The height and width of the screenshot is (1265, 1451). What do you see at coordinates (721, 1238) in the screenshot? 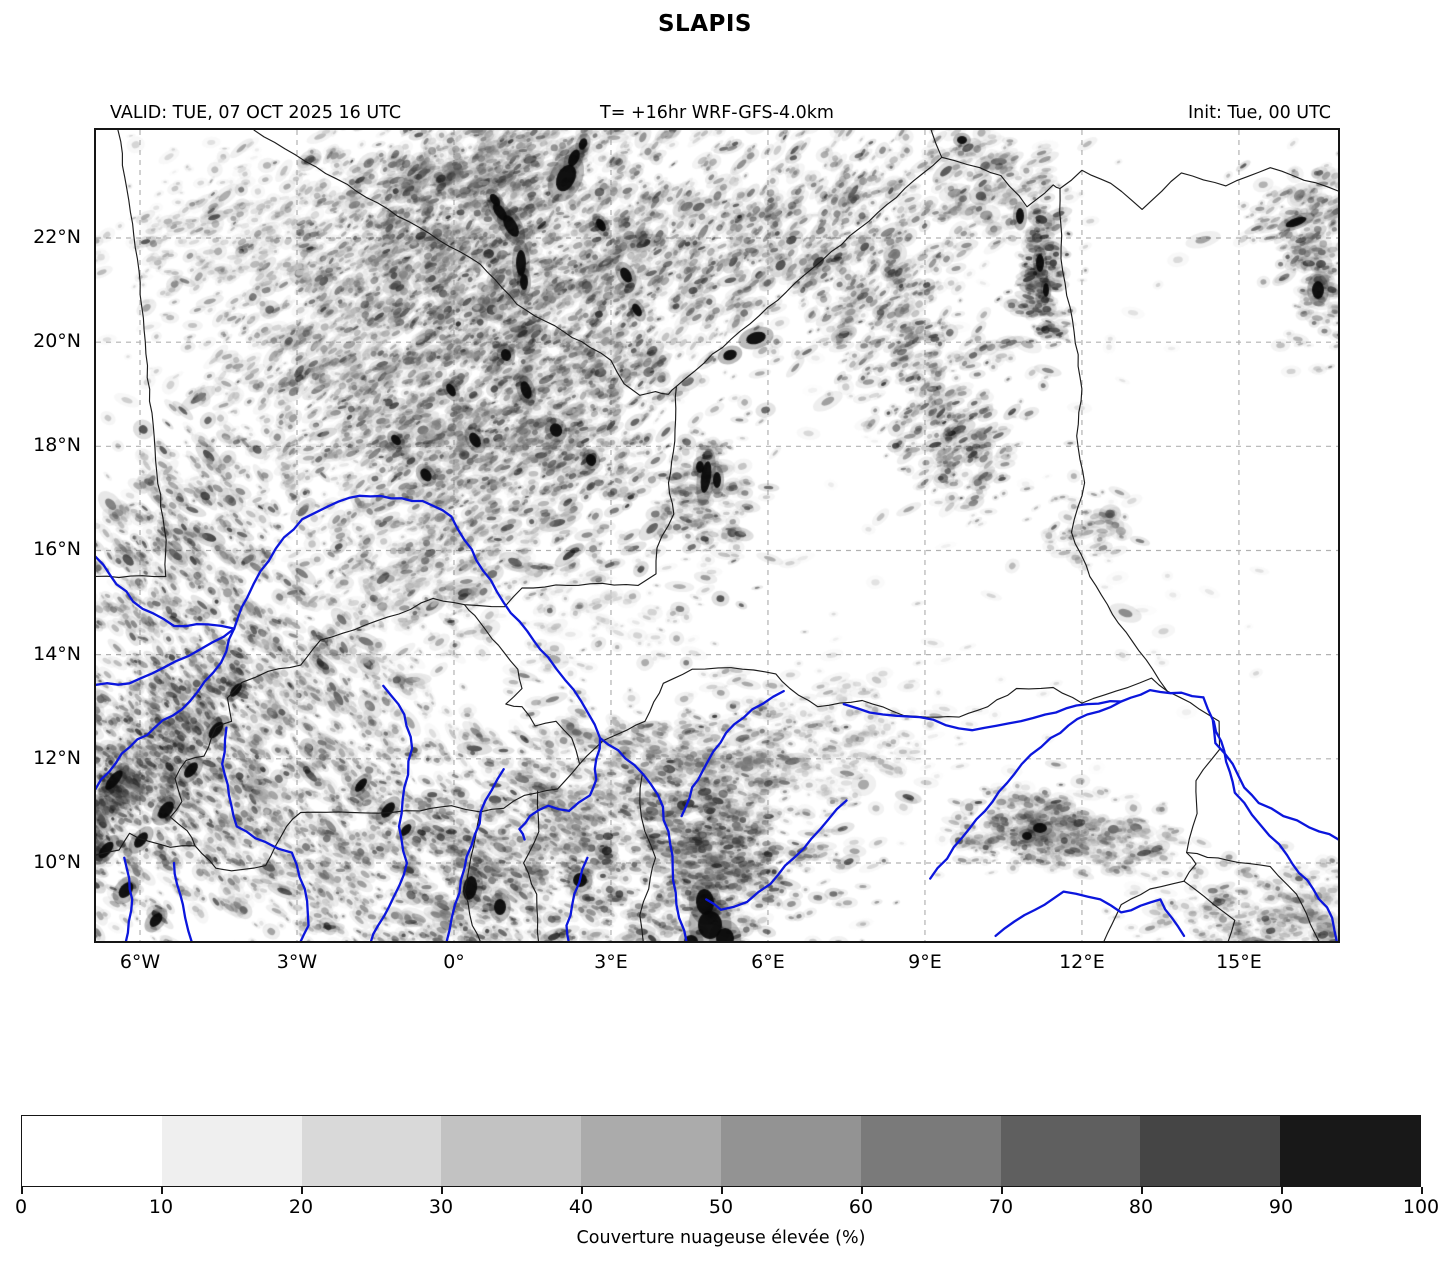
I see `colorbar-label: Couverture nuageuse élevée (%)` at bounding box center [721, 1238].